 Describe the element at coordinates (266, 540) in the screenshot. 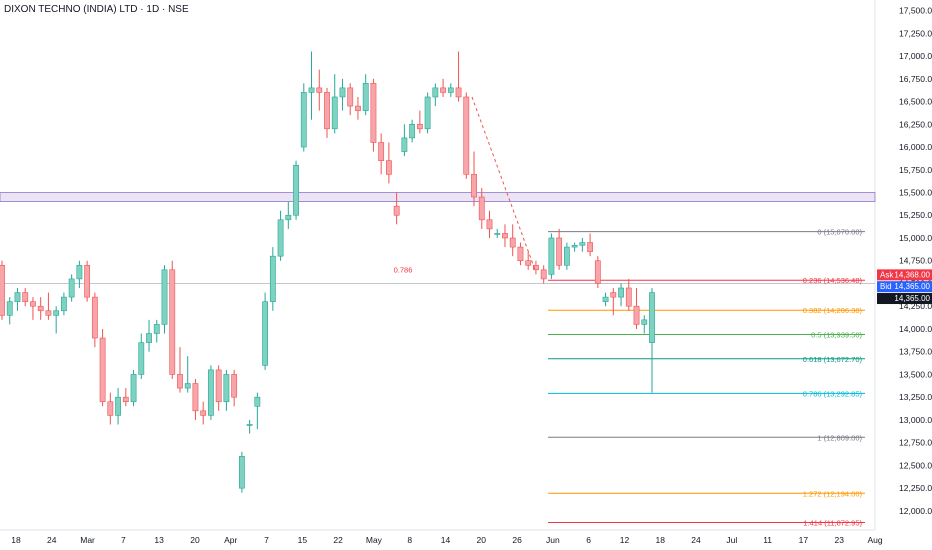

I see `x-tick-label: 7` at that location.